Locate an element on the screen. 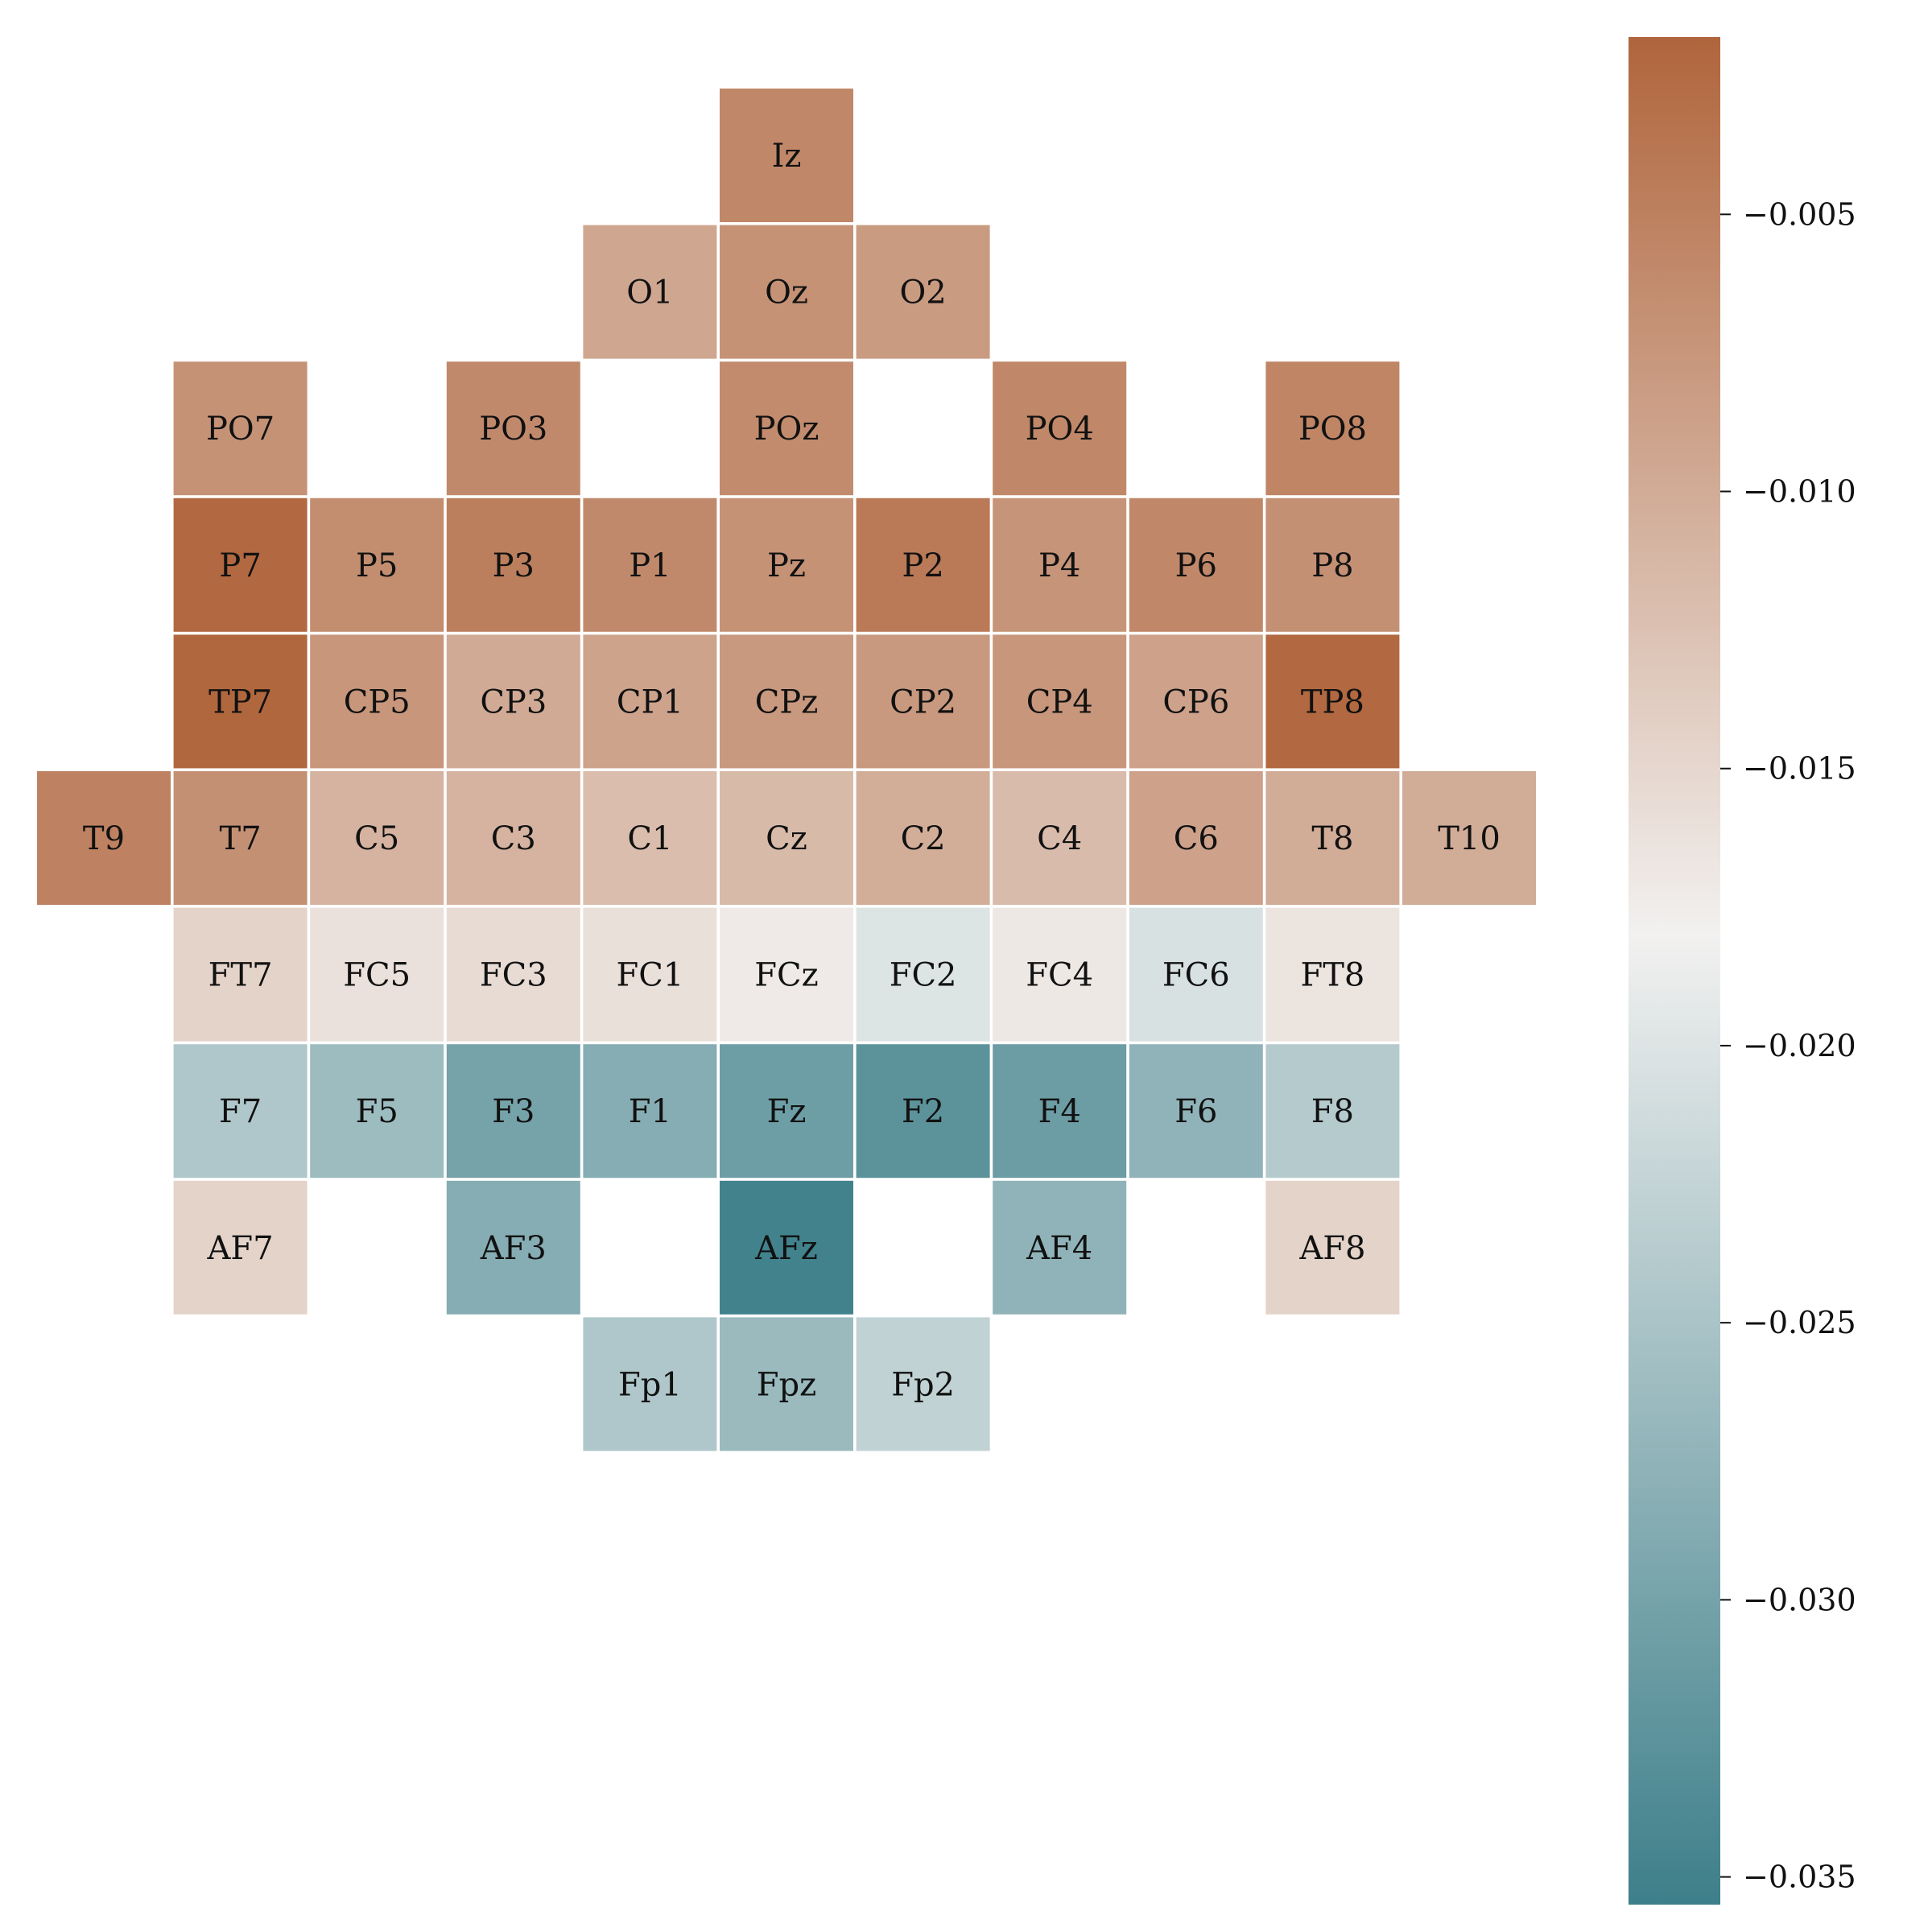  heatmap-cell-cp5: CP5 is located at coordinates (377, 701).